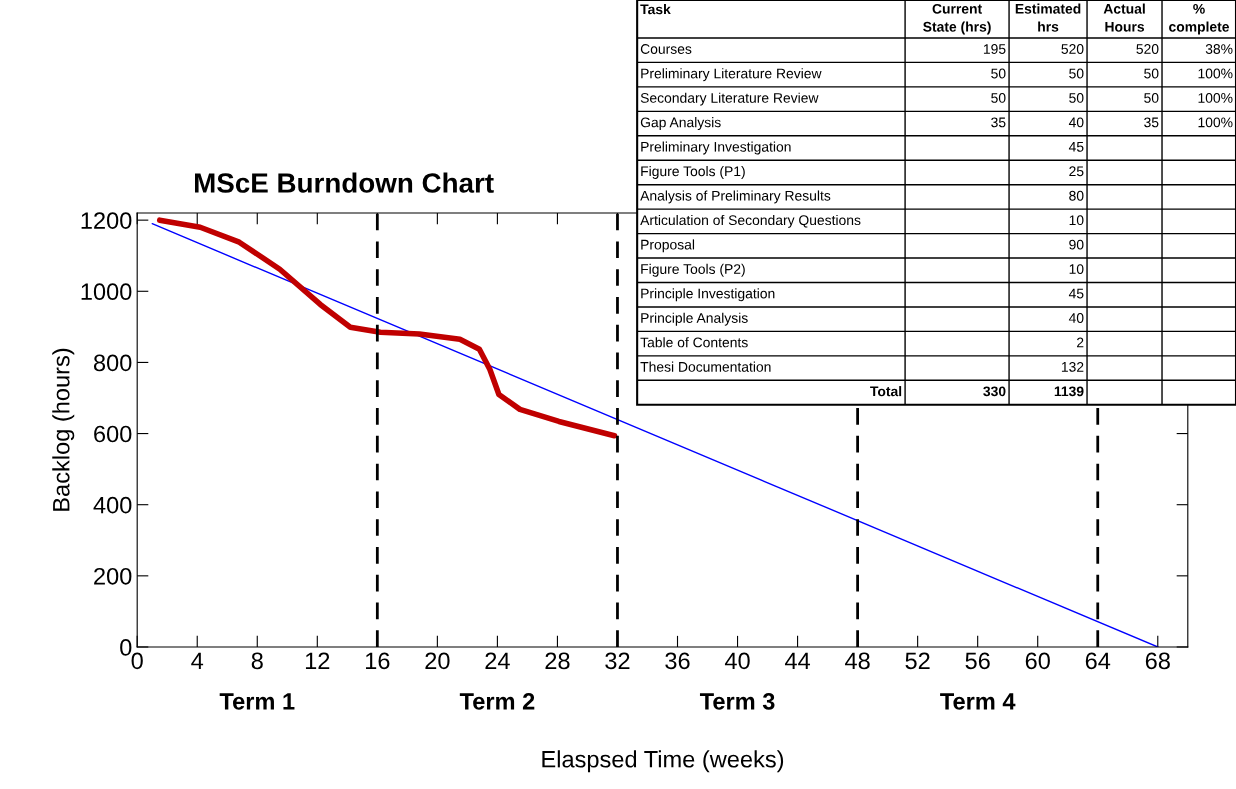 The image size is (1236, 789). I want to click on category-label: Figure Tools (P2), so click(693, 270).